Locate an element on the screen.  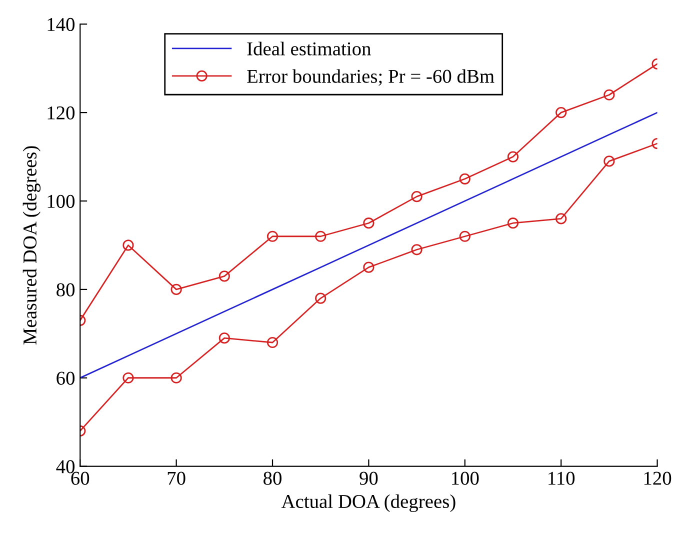
y-tick-label: 140 is located at coordinates (61, 25).